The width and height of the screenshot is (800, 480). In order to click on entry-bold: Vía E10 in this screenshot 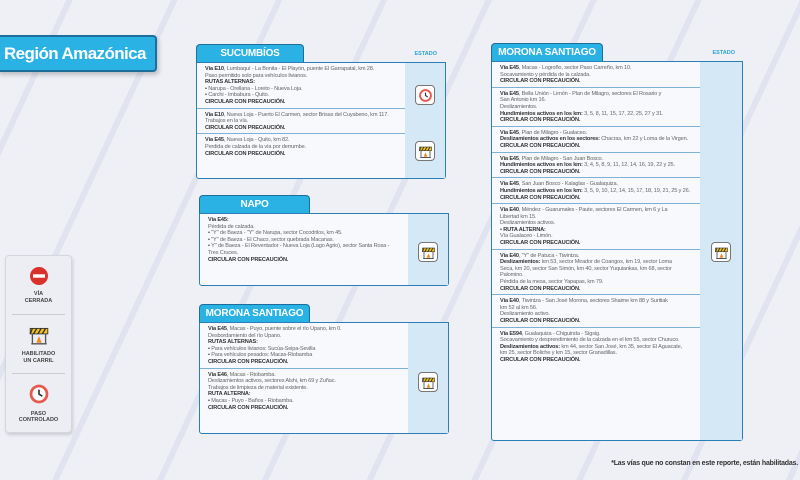, I will do `click(214, 69)`.